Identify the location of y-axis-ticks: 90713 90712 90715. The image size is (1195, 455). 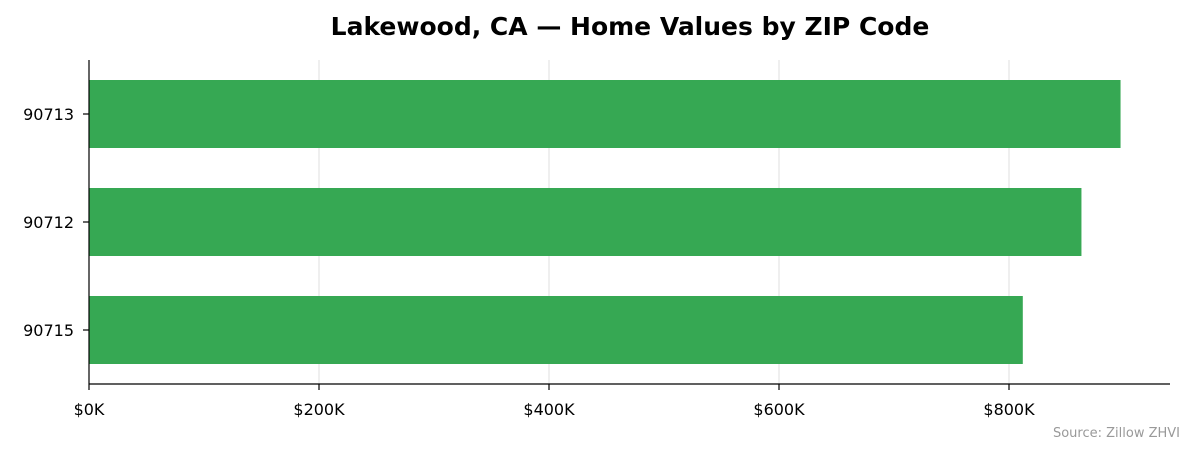
(56, 222).